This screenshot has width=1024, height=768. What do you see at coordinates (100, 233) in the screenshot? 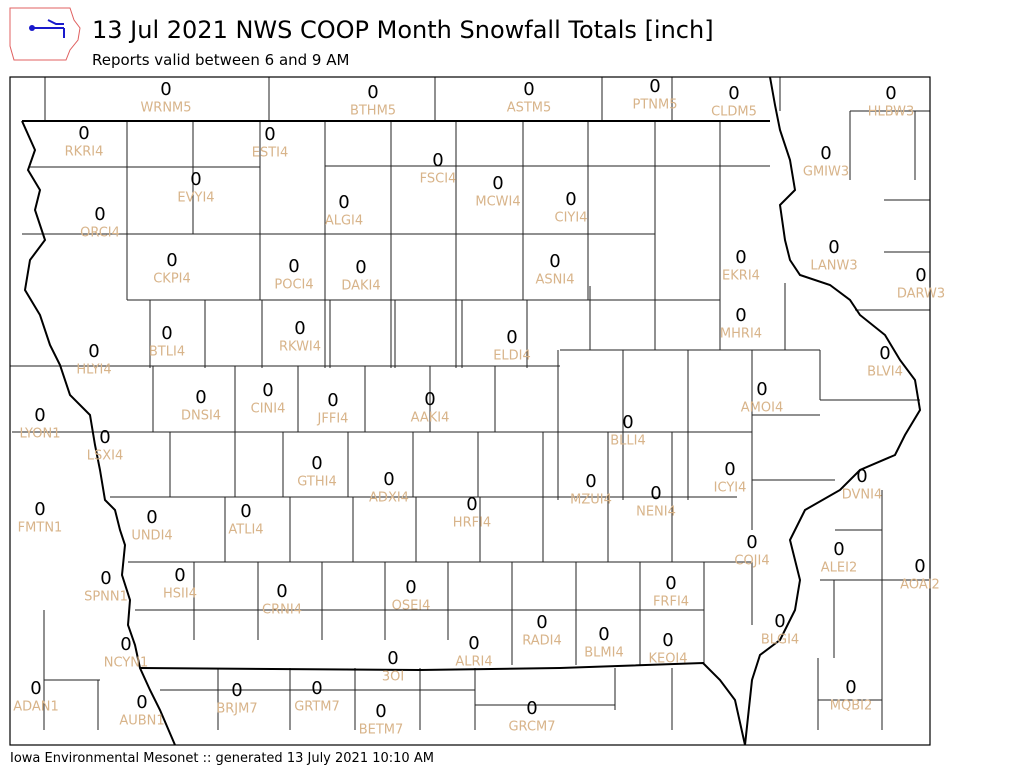
I see `station-id-label: ORCI4` at bounding box center [100, 233].